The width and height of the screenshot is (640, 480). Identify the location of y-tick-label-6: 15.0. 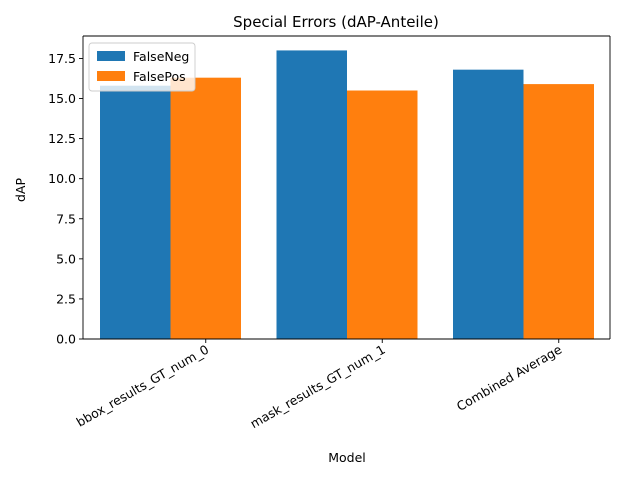
(62, 98).